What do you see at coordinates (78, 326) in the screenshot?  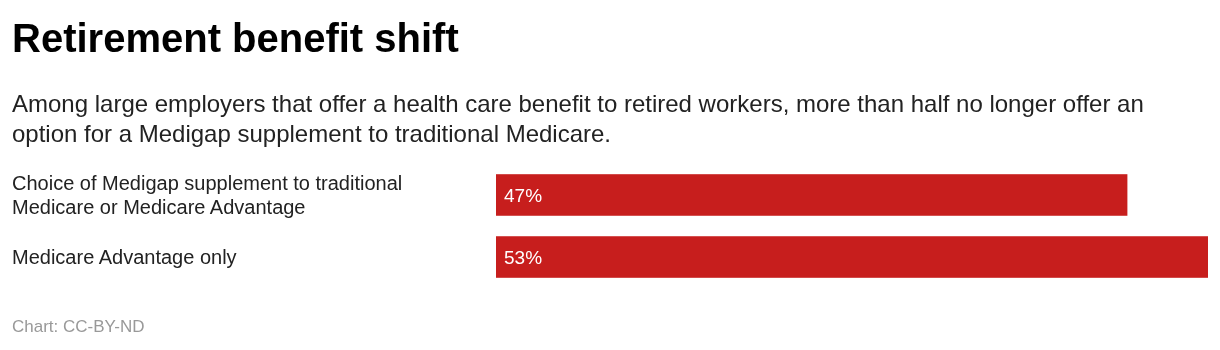 I see `text: Chart: CC-BY-ND` at bounding box center [78, 326].